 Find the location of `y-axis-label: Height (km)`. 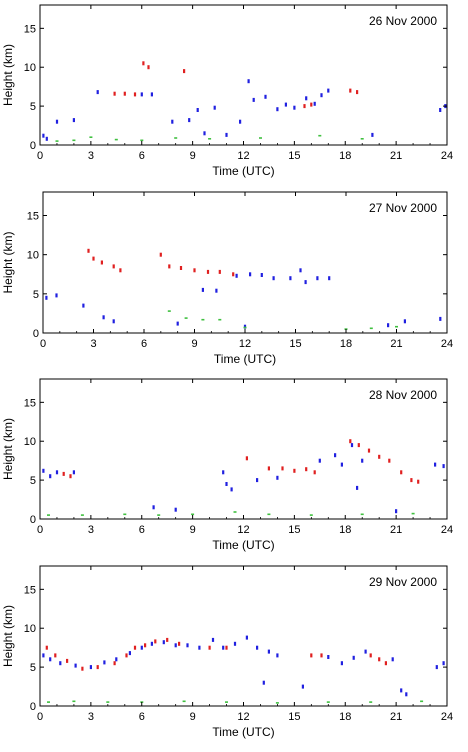

y-axis-label: Height (km) is located at coordinates (8, 636).